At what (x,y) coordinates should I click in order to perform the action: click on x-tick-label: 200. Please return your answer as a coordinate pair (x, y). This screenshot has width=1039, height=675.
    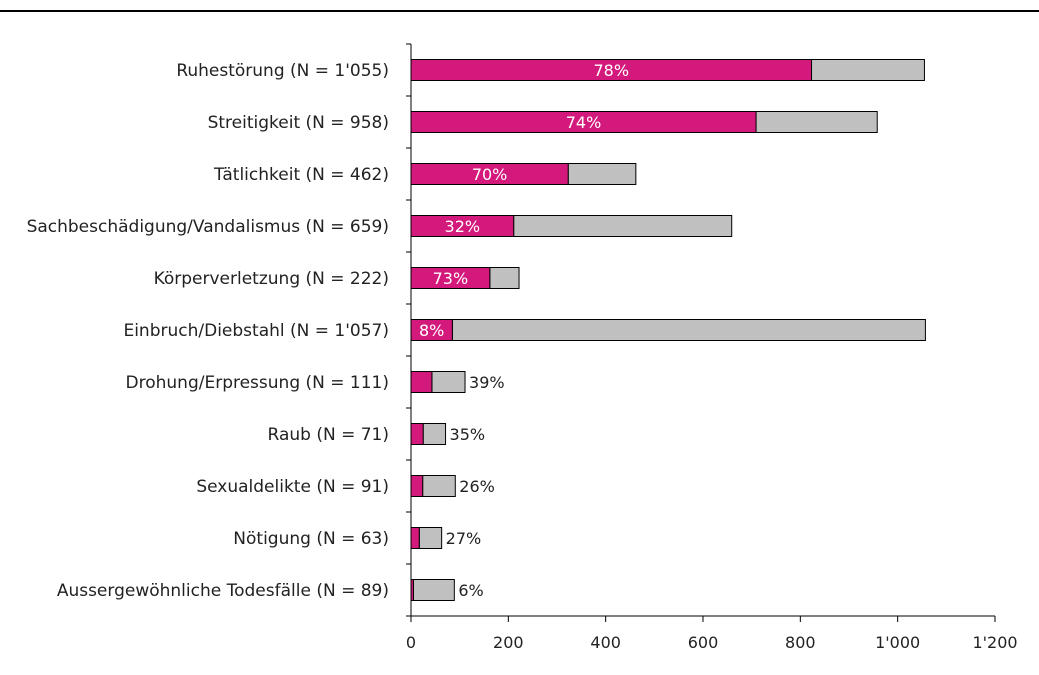
    Looking at the image, I should click on (508, 642).